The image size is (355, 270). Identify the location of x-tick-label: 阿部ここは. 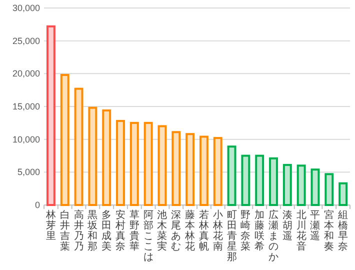
(148, 236).